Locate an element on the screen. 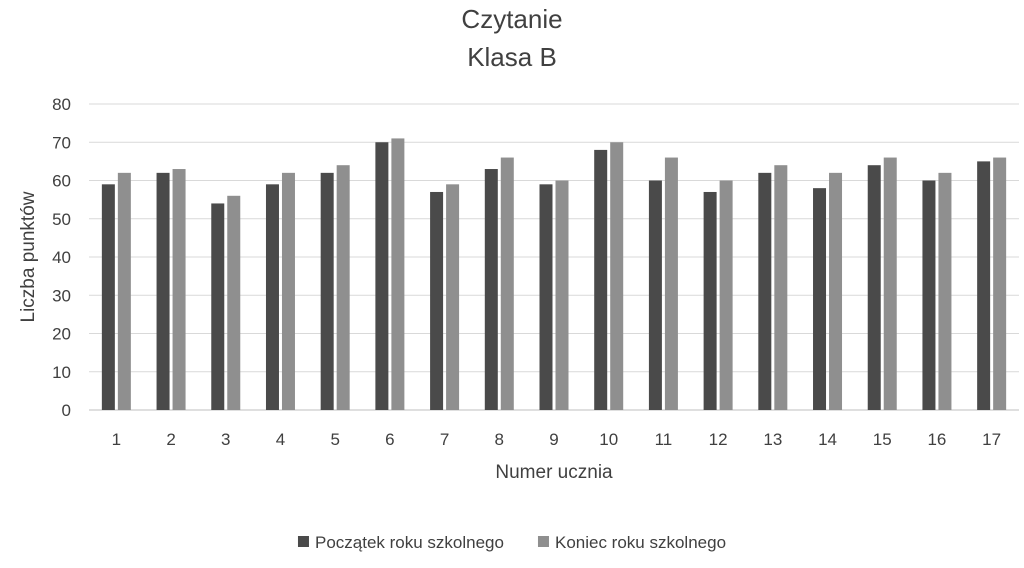 Image resolution: width=1024 pixels, height=568 pixels. x-tick-label: 8 is located at coordinates (499, 439).